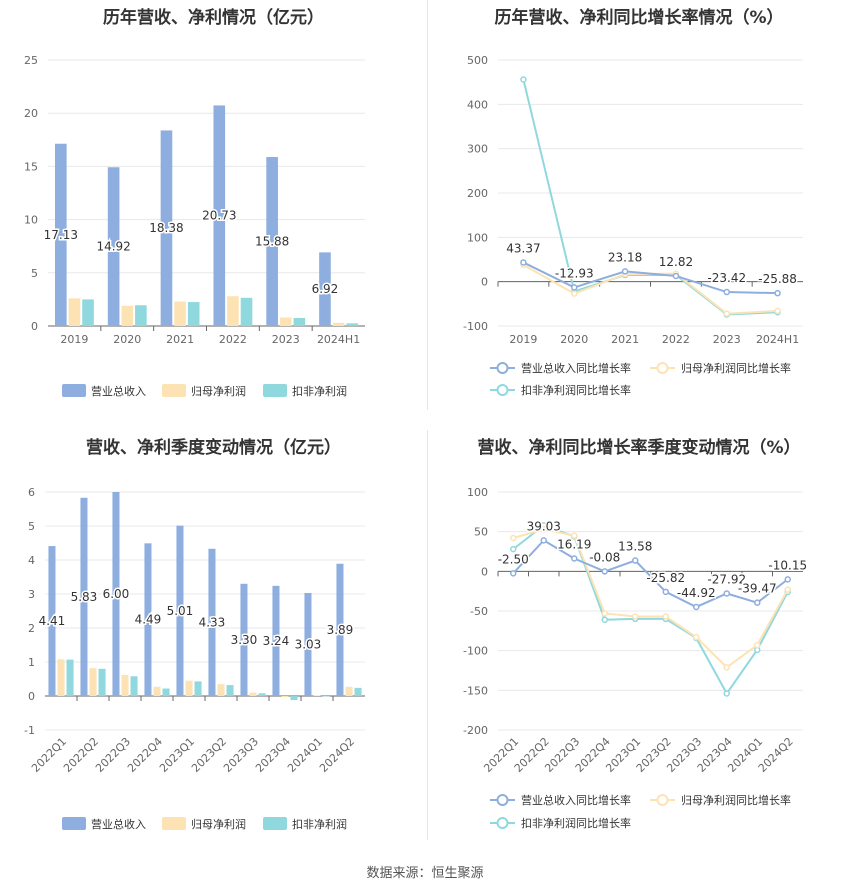  What do you see at coordinates (665, 578) in the screenshot?
I see `data-label: -25.82` at bounding box center [665, 578].